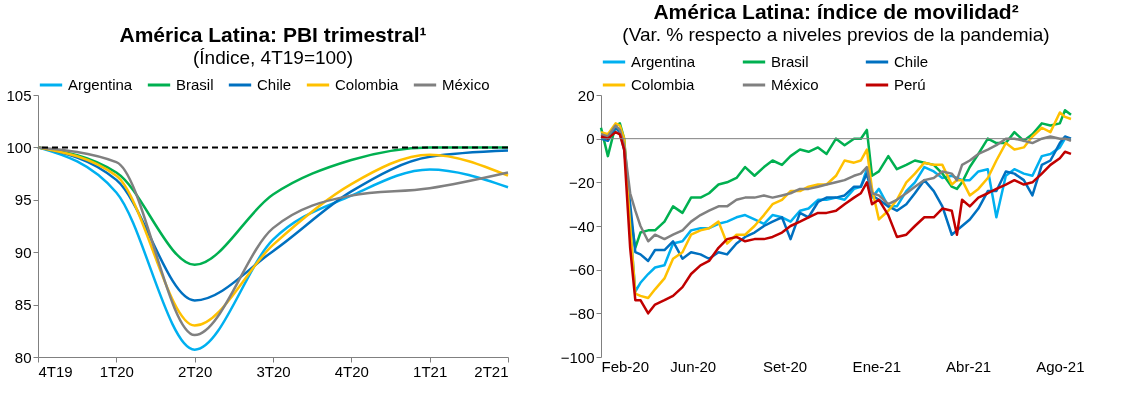 The image size is (1121, 410). What do you see at coordinates (55, 371) in the screenshot?
I see `x-tick-label: 4T19` at bounding box center [55, 371].